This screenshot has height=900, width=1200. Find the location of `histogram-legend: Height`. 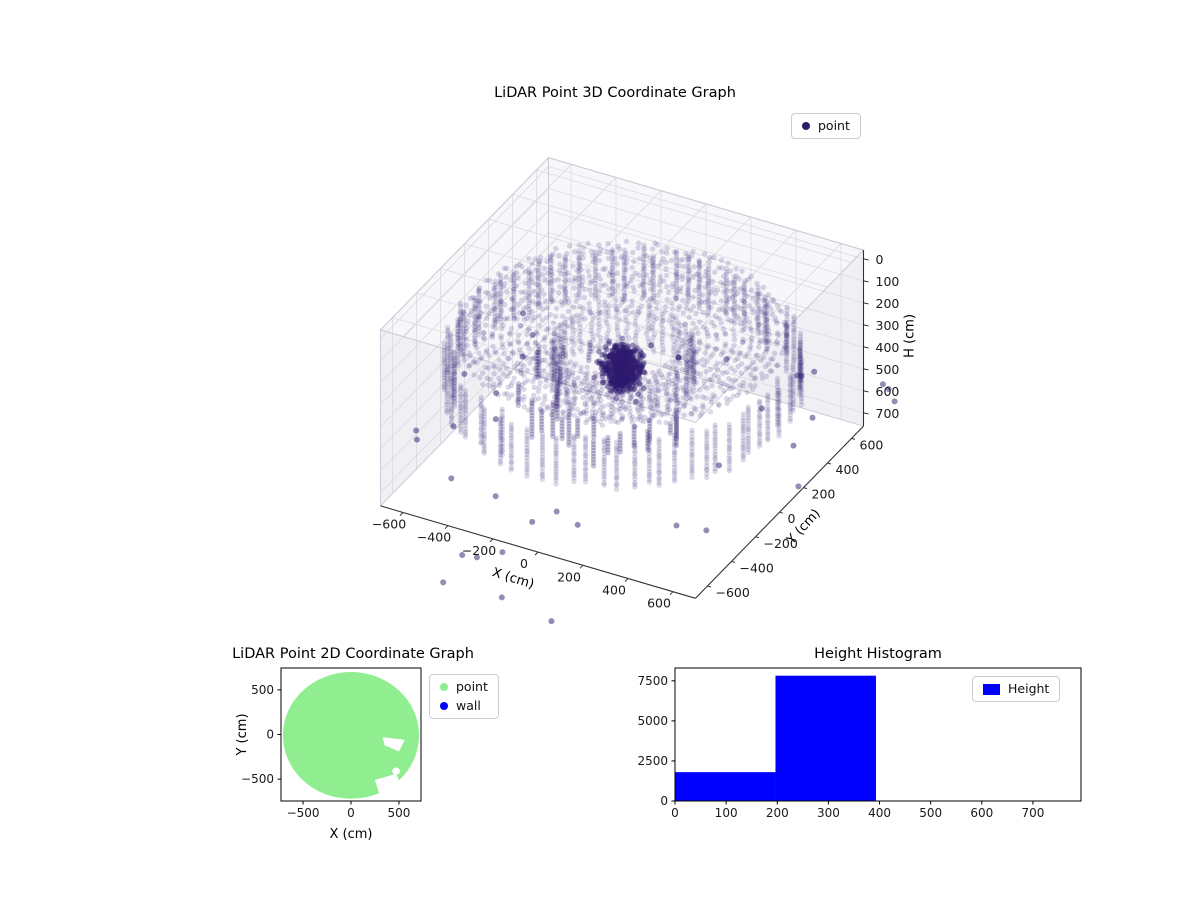

histogram-legend: Height is located at coordinates (1016, 689).